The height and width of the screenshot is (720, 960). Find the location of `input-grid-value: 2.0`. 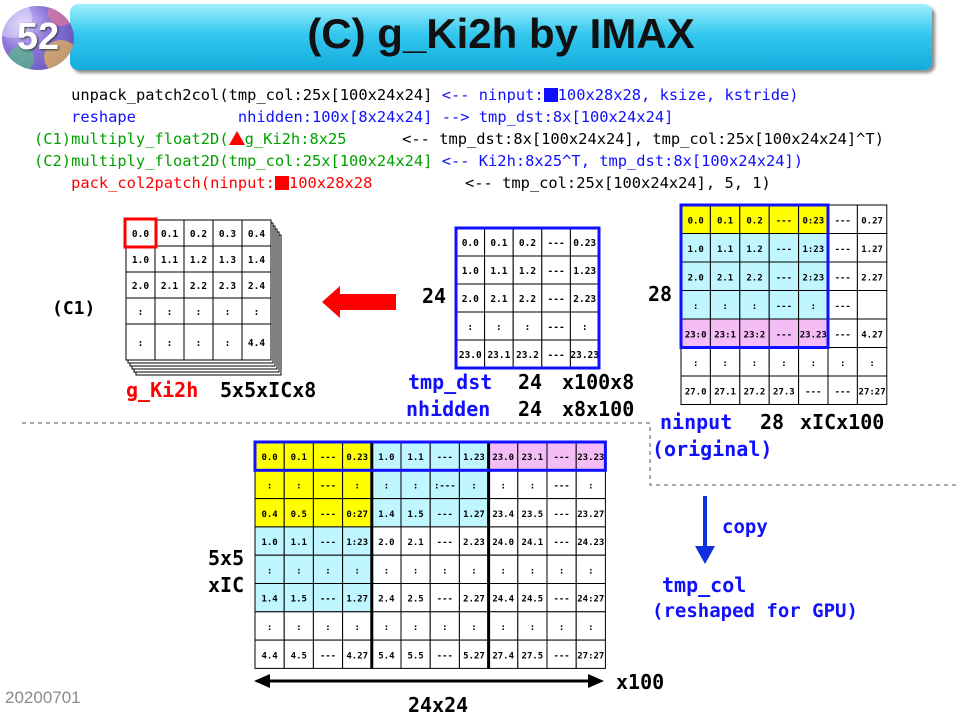

input-grid-value: 2.0 is located at coordinates (696, 278).